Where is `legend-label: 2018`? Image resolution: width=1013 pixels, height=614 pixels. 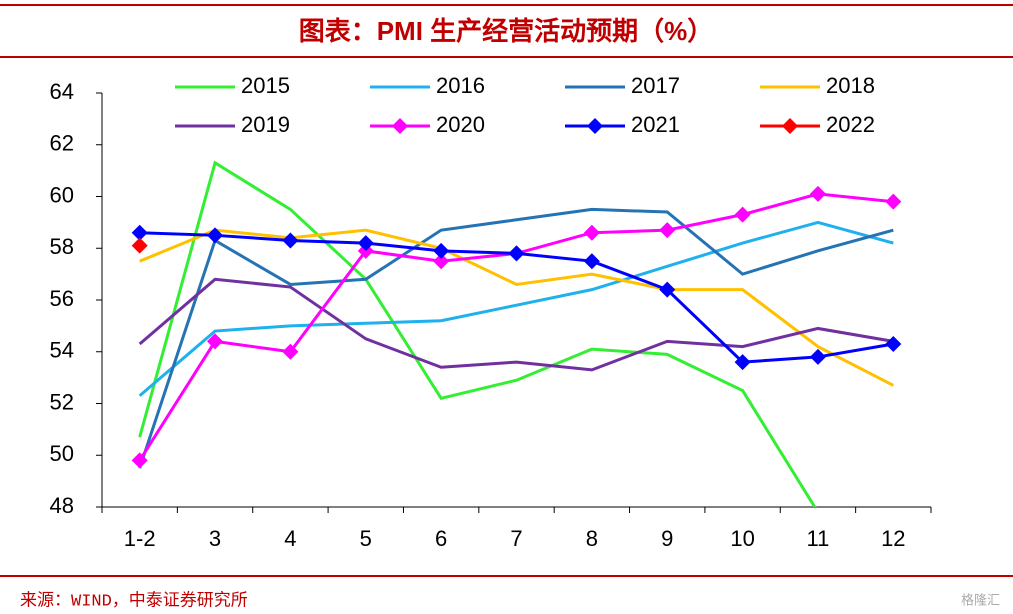 legend-label: 2018 is located at coordinates (850, 85).